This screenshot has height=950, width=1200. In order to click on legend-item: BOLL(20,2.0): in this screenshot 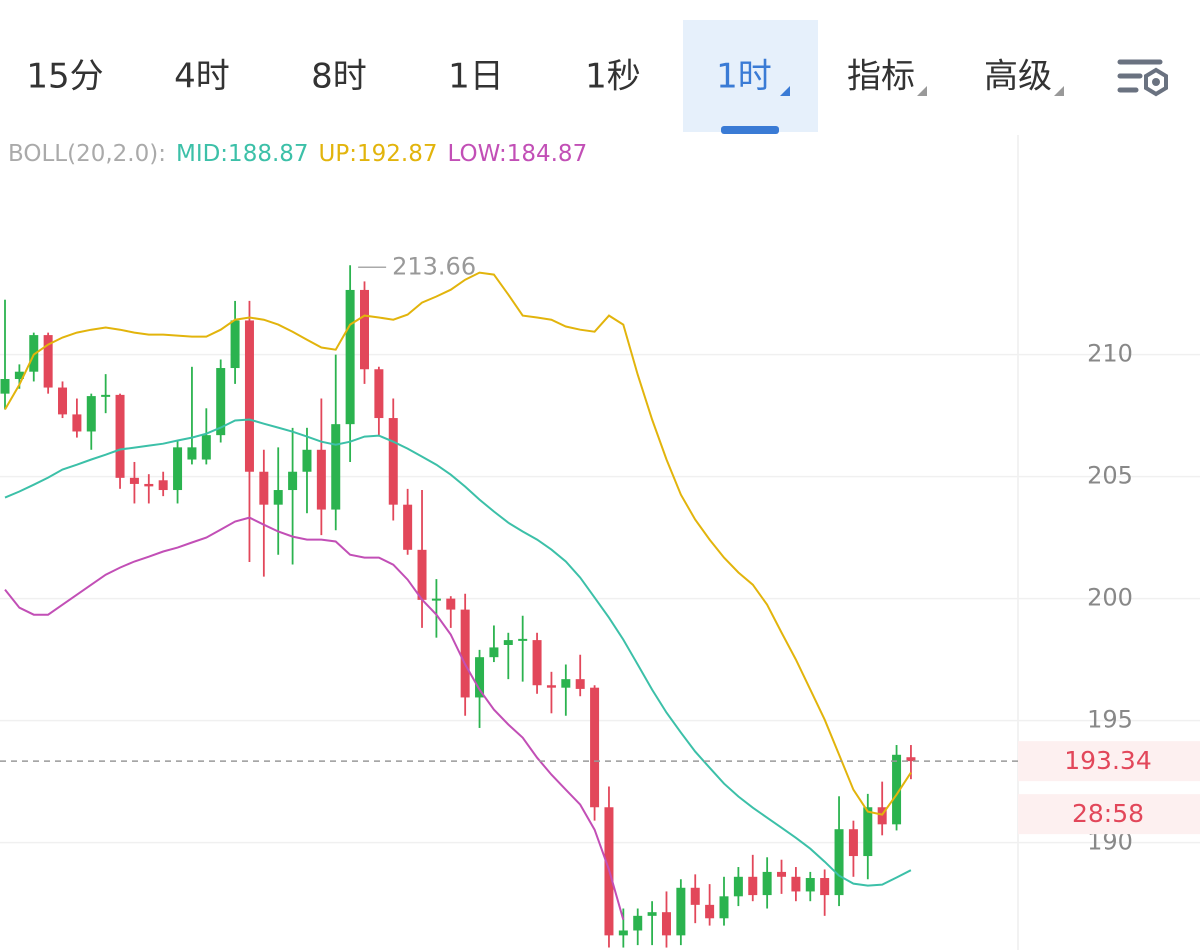, I will do `click(87, 154)`.